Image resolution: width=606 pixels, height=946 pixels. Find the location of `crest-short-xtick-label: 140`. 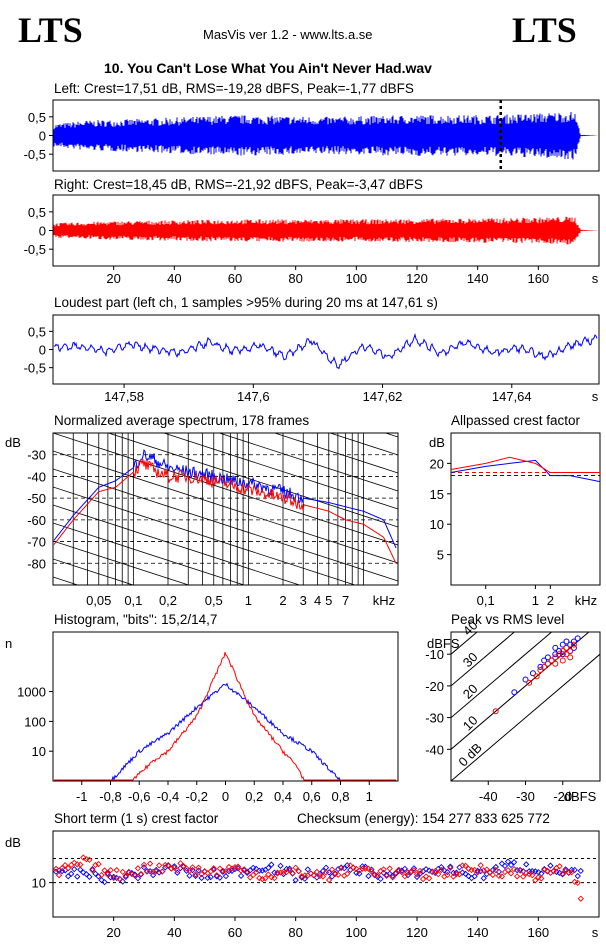

crest-short-xtick-label: 140 is located at coordinates (478, 932).